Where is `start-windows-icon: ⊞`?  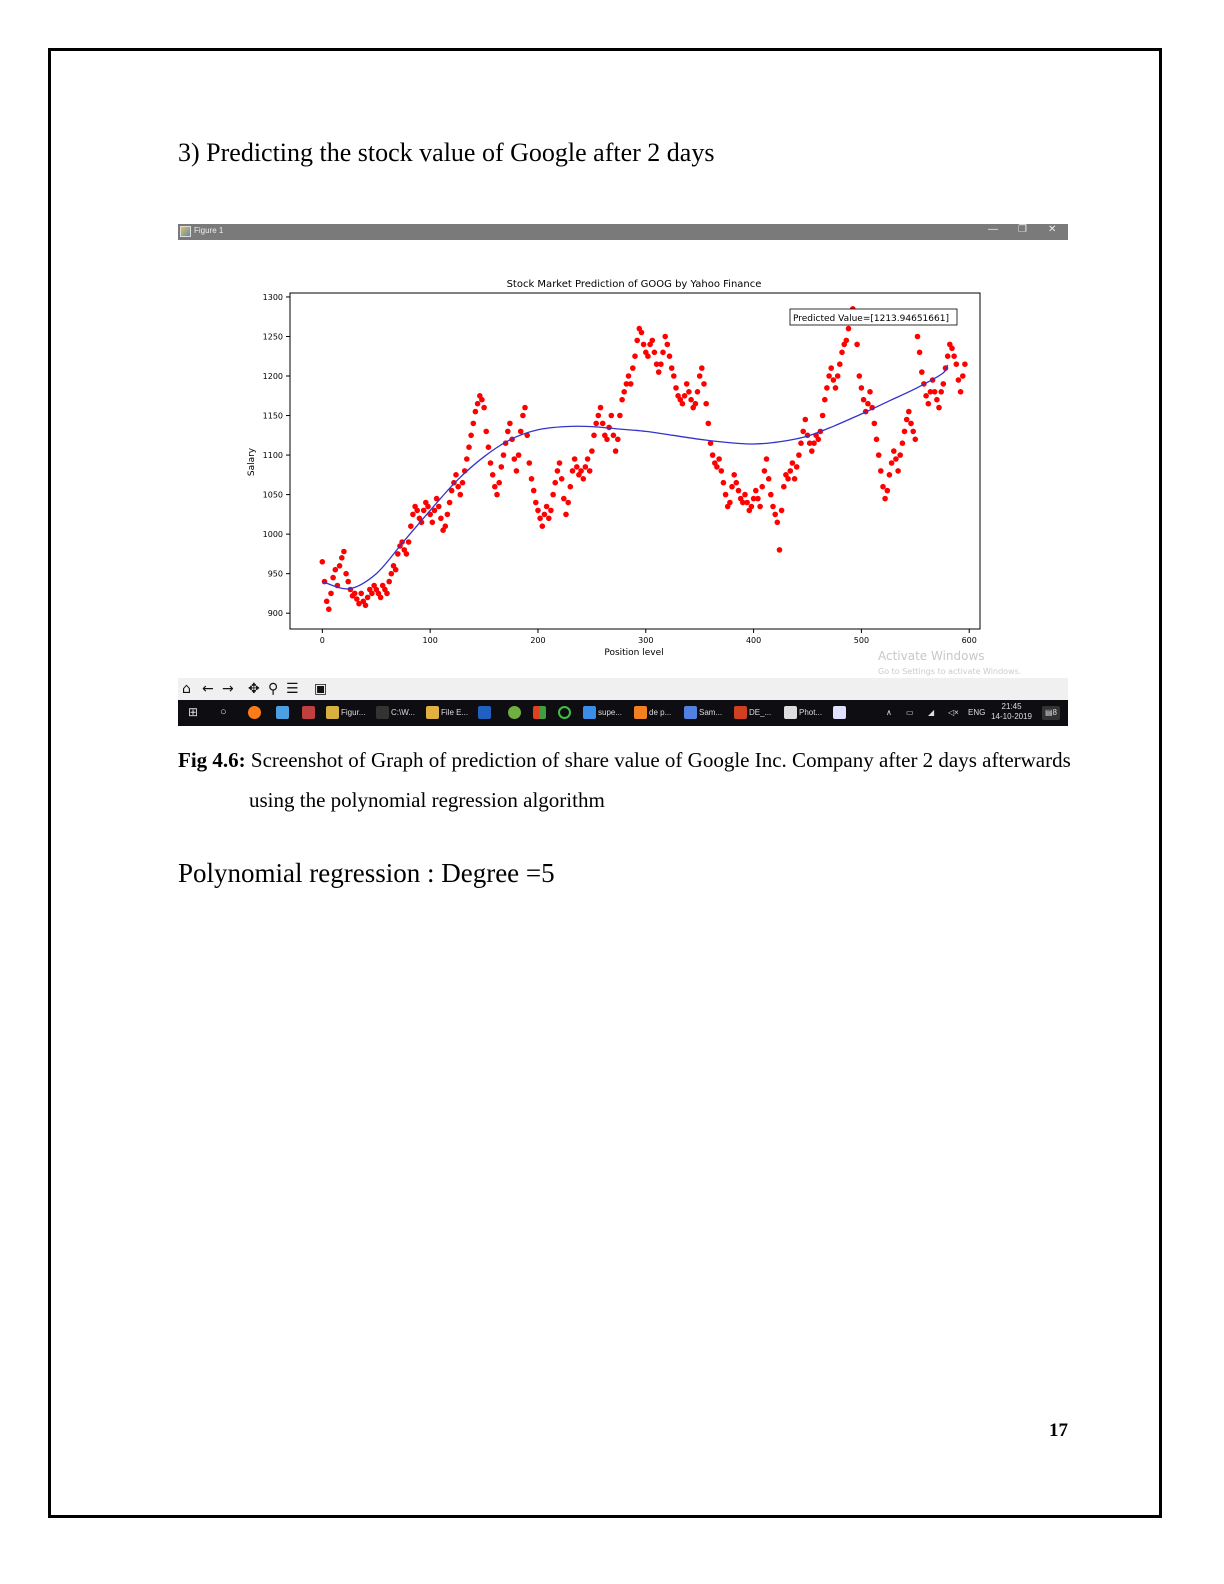 start-windows-icon: ⊞ is located at coordinates (193, 712).